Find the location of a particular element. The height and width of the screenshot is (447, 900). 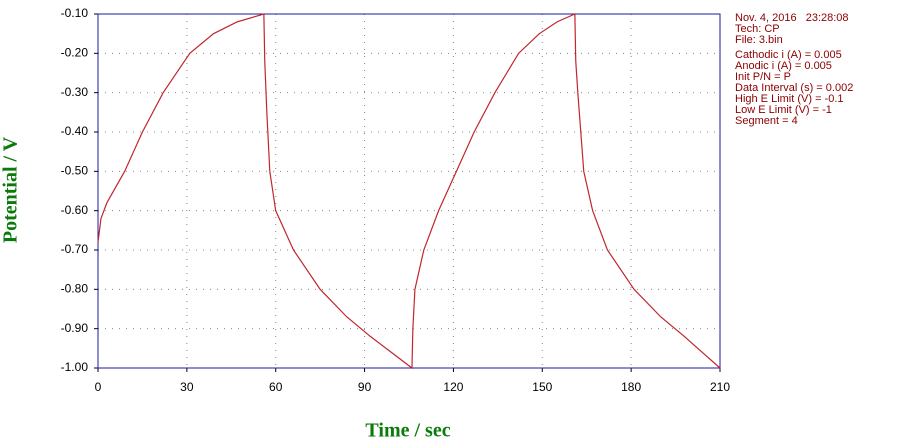

y-tick-label: -0.30 is located at coordinates (75, 92).